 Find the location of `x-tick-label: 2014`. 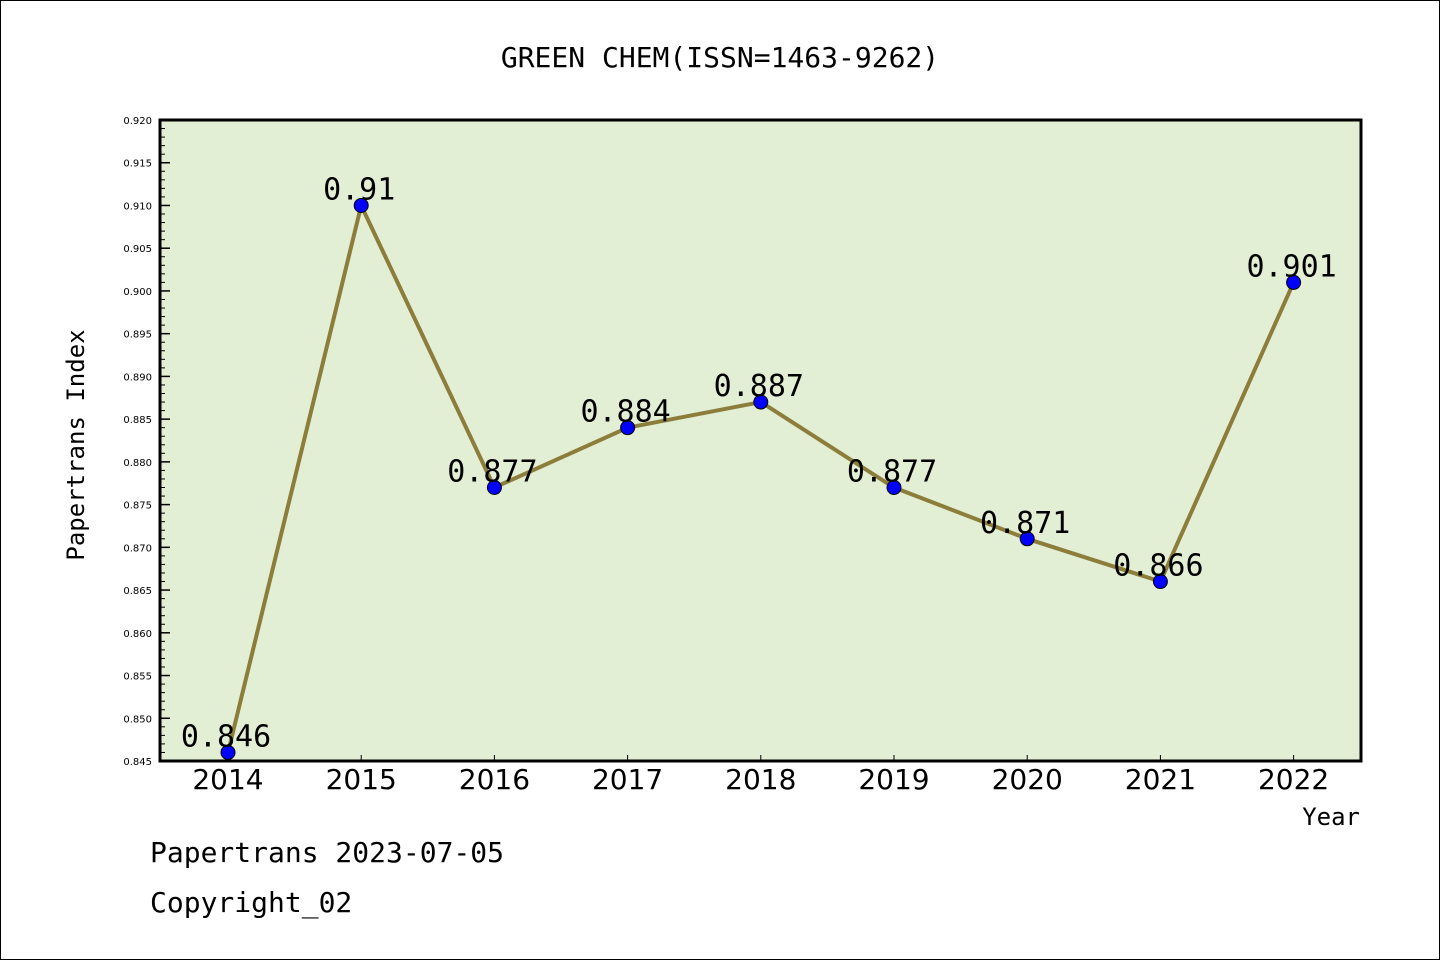

x-tick-label: 2014 is located at coordinates (227, 779).